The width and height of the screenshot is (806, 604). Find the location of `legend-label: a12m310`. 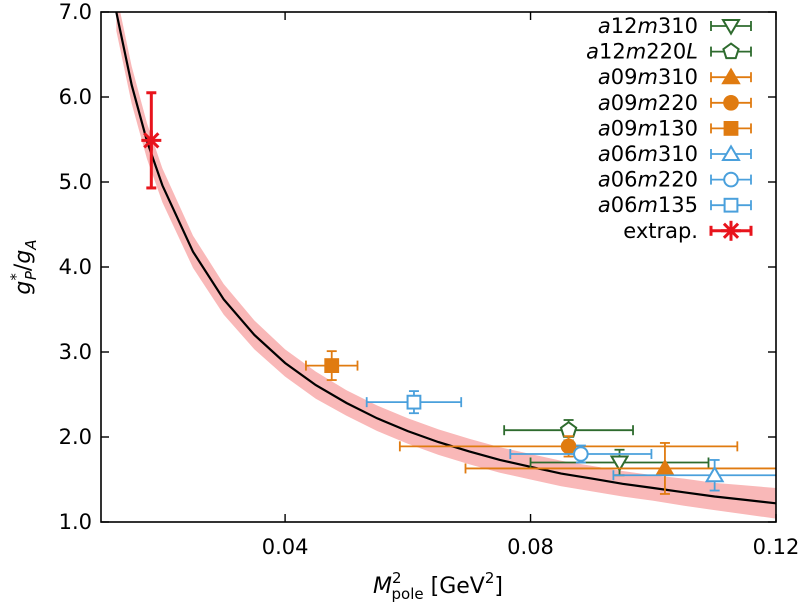

legend-label: a12m310 is located at coordinates (648, 26).